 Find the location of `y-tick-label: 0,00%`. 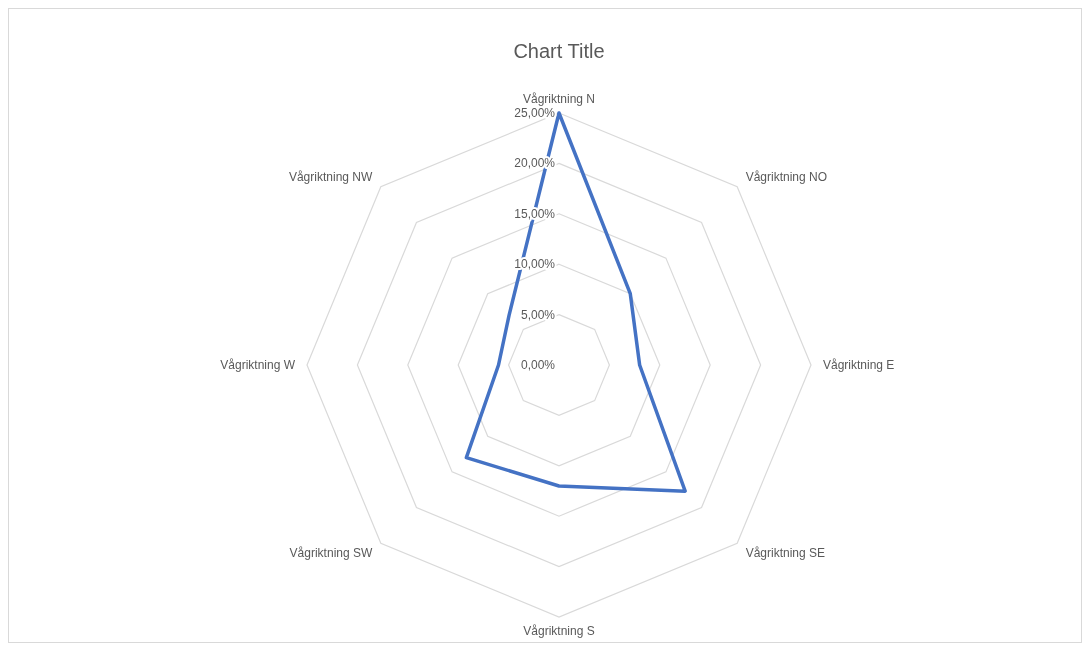

y-tick-label: 0,00% is located at coordinates (538, 365).